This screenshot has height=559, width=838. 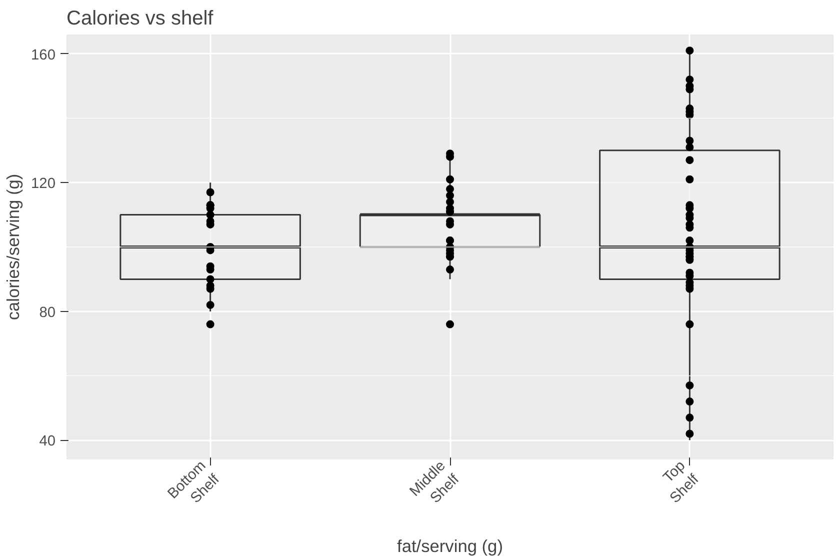 I want to click on x-axis-title: fat/serving (g), so click(x=450, y=546).